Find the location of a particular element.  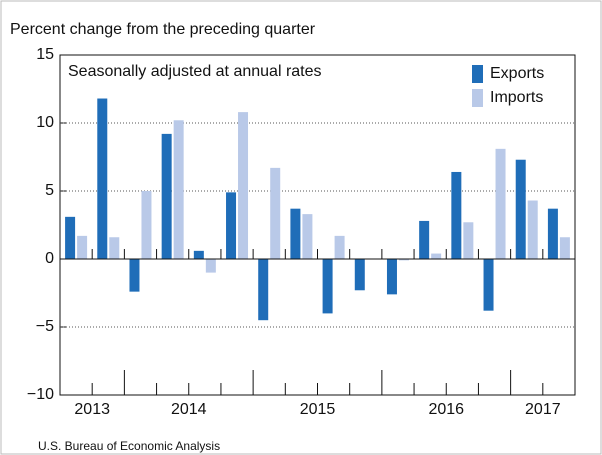

x-year-label: 2013 is located at coordinates (92, 409).